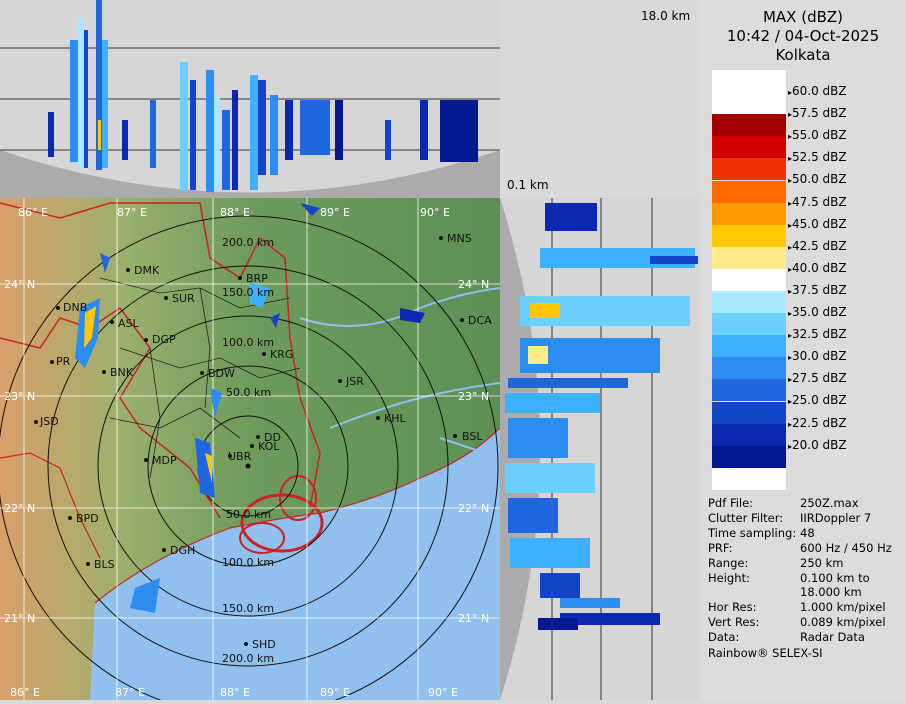 This screenshot has width=906, height=704. I want to click on legend-label-text: 32.5 dBZ, so click(819, 334).